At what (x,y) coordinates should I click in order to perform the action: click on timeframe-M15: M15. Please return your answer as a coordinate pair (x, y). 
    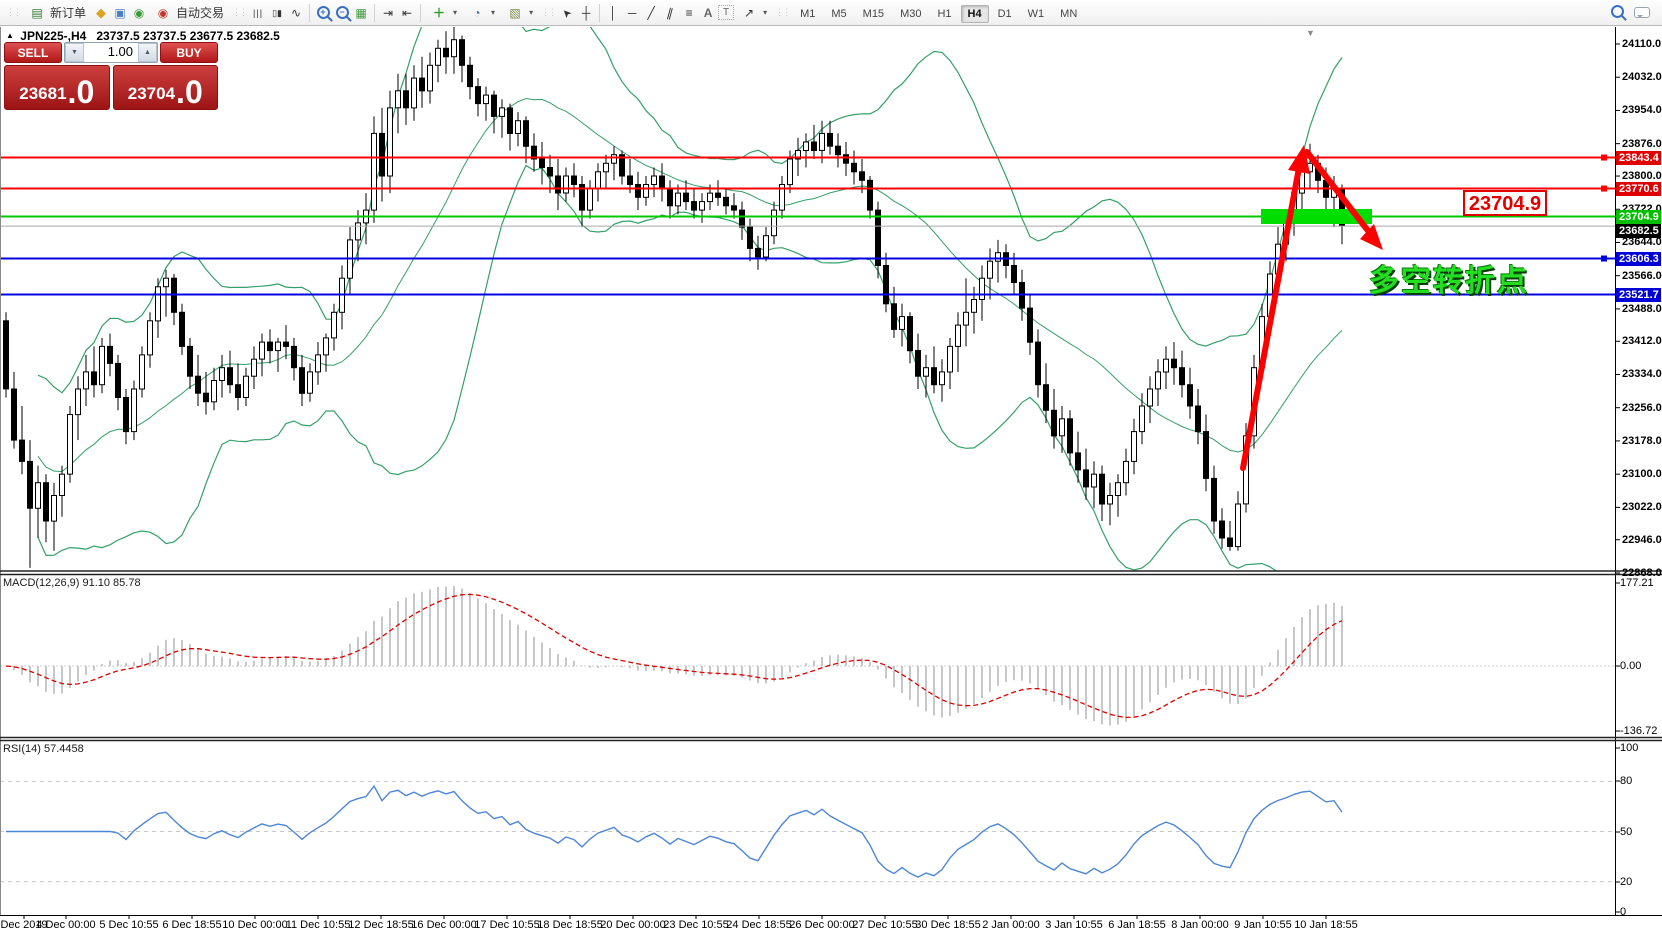
    Looking at the image, I should click on (873, 13).